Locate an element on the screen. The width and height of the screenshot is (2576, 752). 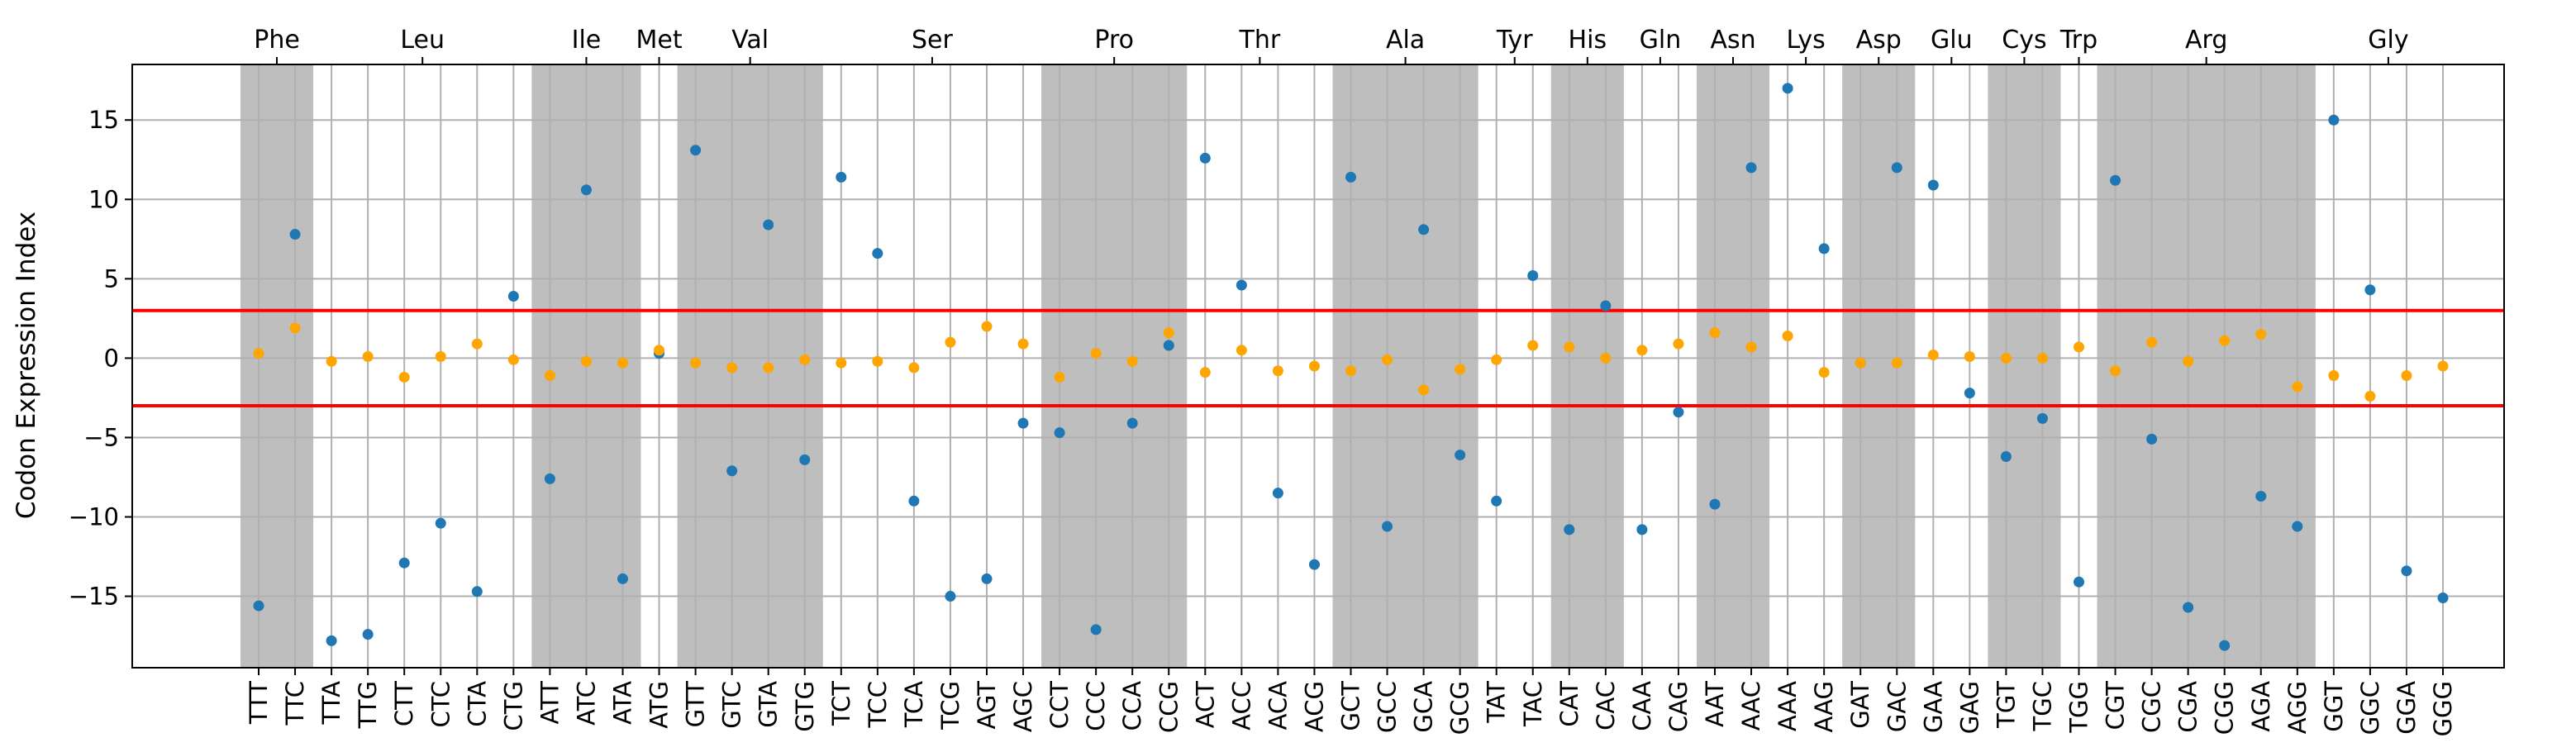
x-tick-label-gcc: GCC is located at coordinates (1388, 707).